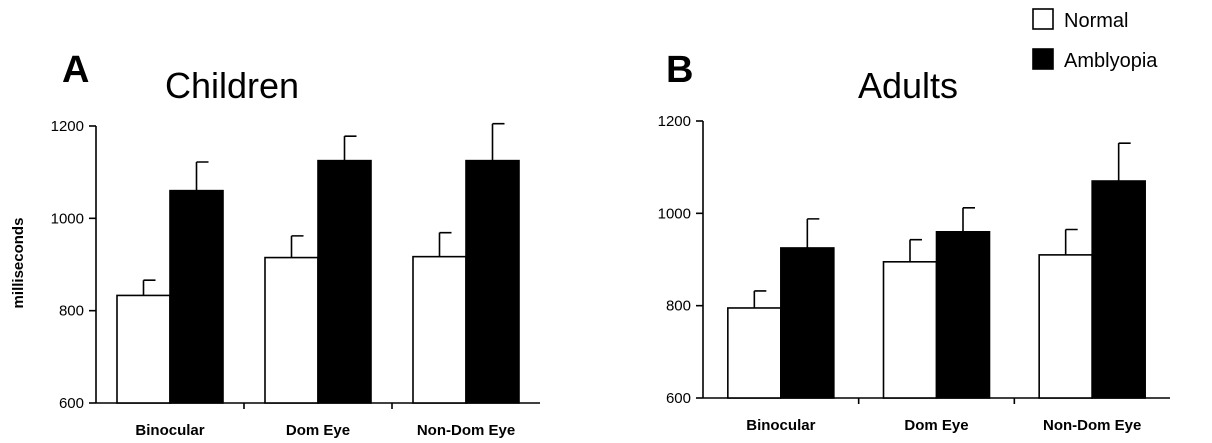  I want to click on panel-a-x-ticks: Binocular Dom Eye Non-Dom Eye, so click(325, 421).